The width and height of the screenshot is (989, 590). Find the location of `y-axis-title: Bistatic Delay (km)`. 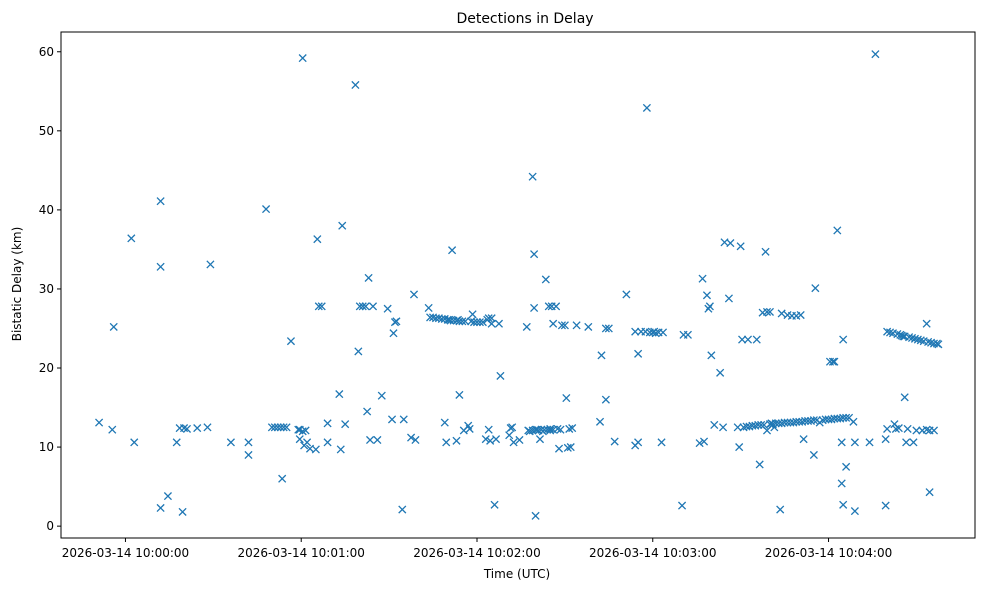

y-axis-title: Bistatic Delay (km) is located at coordinates (17, 284).